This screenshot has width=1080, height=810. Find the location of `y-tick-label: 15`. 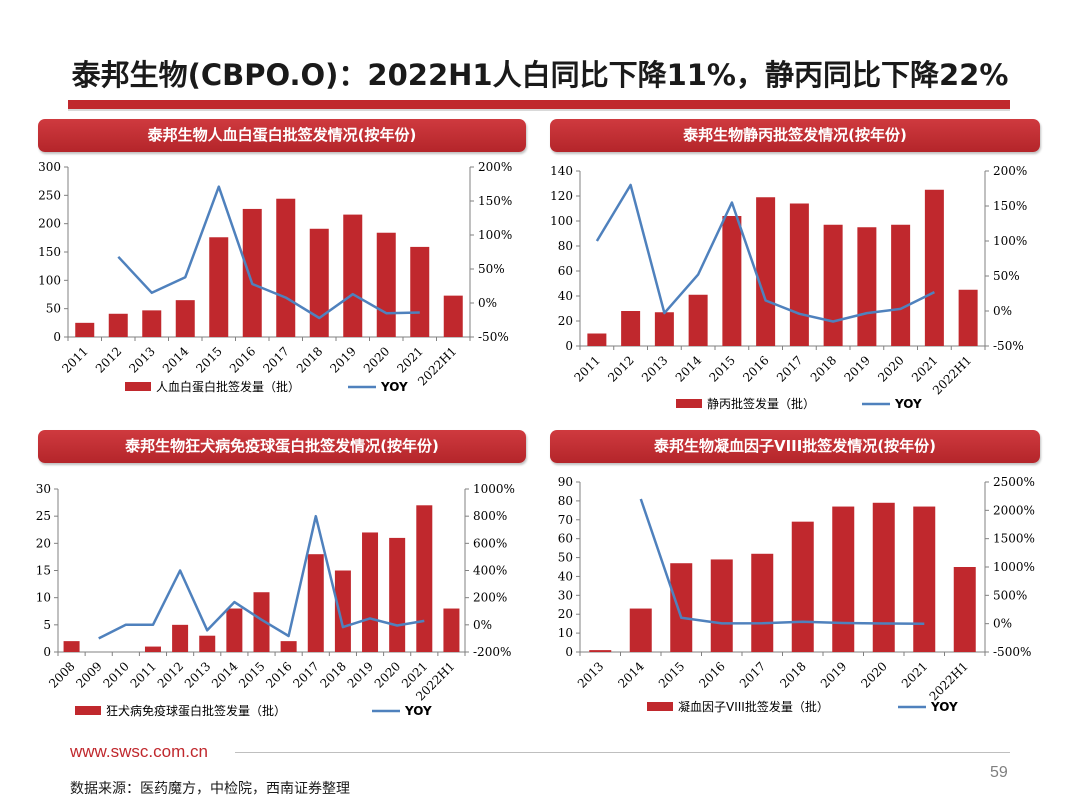

y-tick-label: 15 is located at coordinates (43, 571).